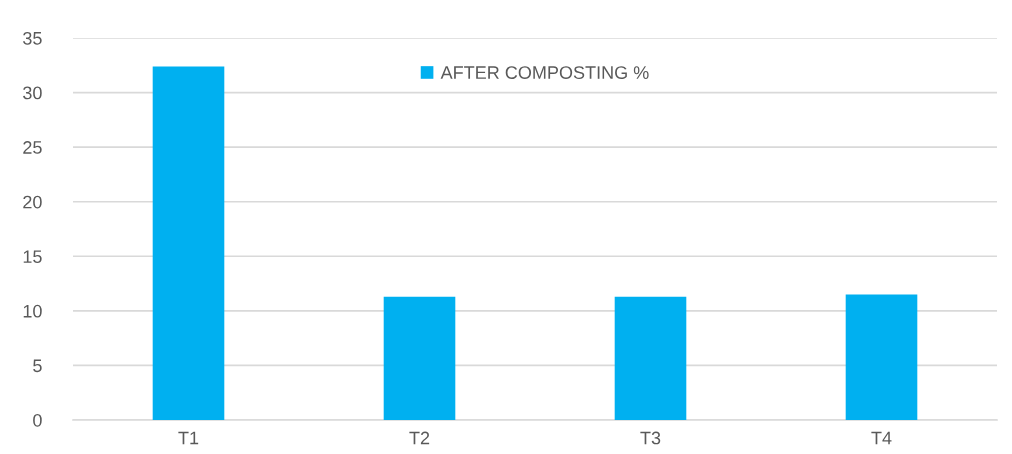 This screenshot has height=454, width=1012. What do you see at coordinates (188, 438) in the screenshot?
I see `x-tick-label: T1` at bounding box center [188, 438].